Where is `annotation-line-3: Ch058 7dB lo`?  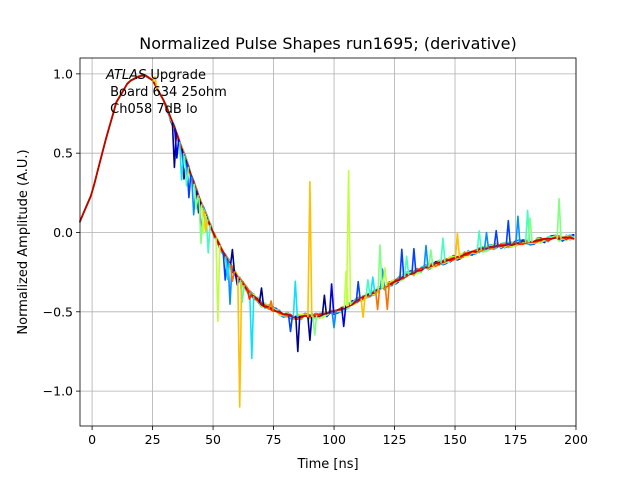
annotation-line-3: Ch058 7dB lo is located at coordinates (152, 109).